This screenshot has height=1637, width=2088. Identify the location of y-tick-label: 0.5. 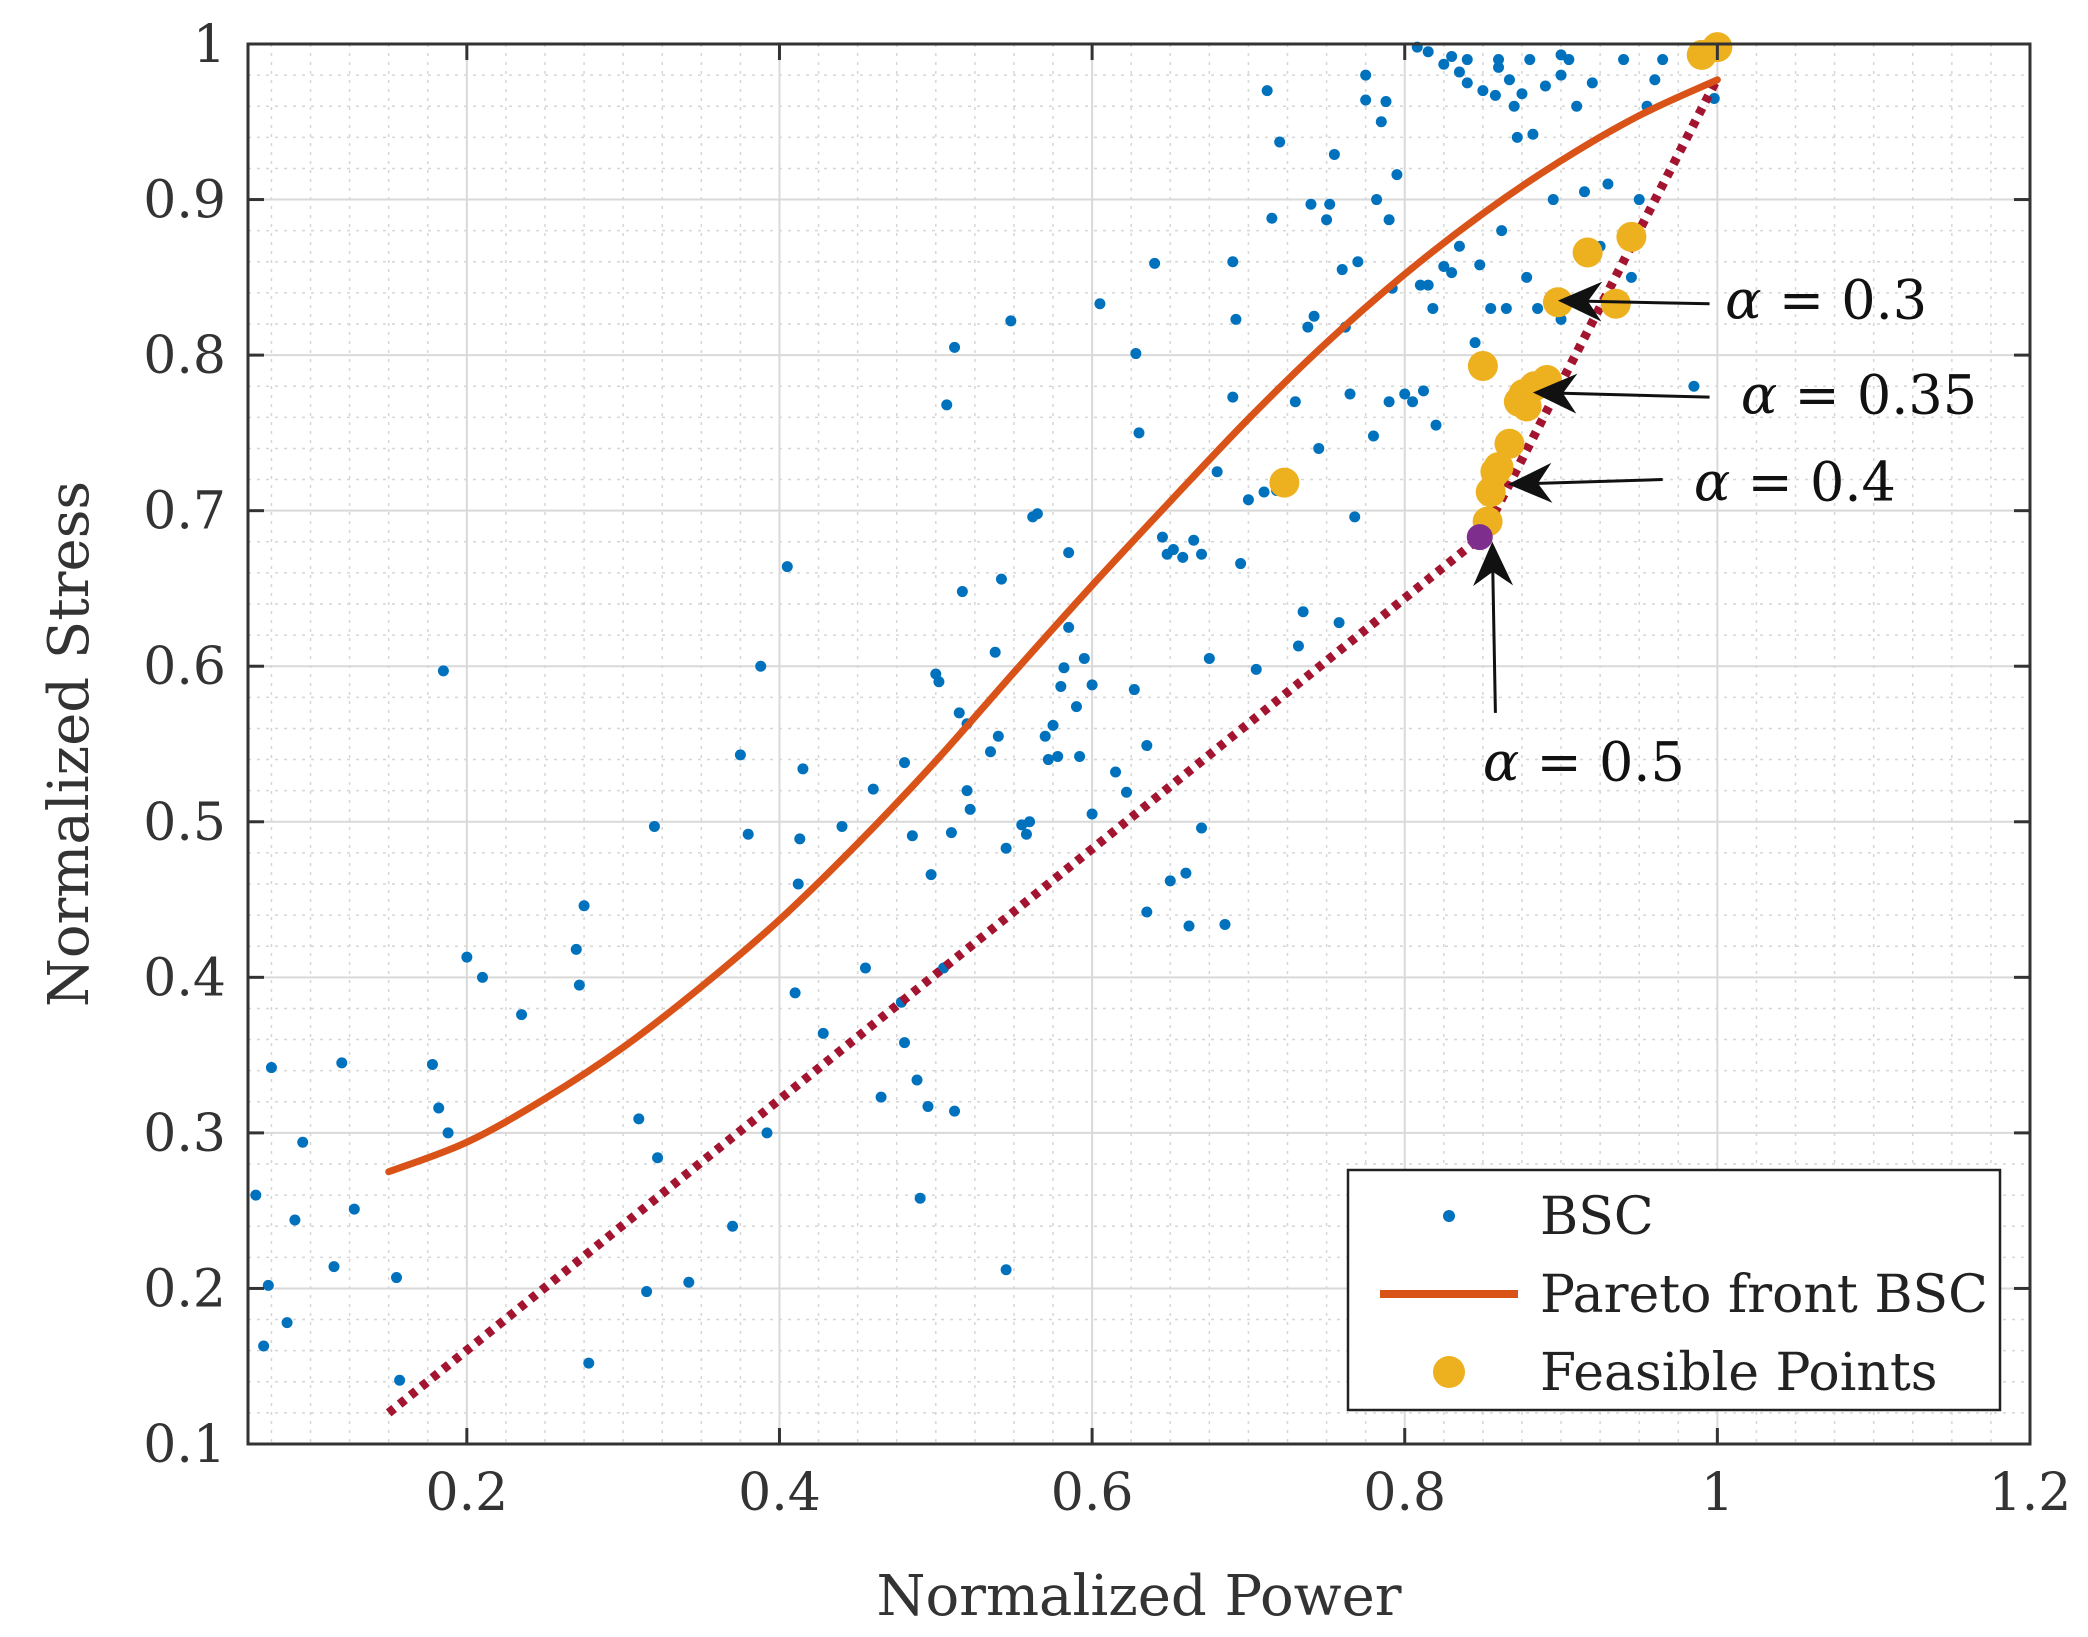
(184, 823).